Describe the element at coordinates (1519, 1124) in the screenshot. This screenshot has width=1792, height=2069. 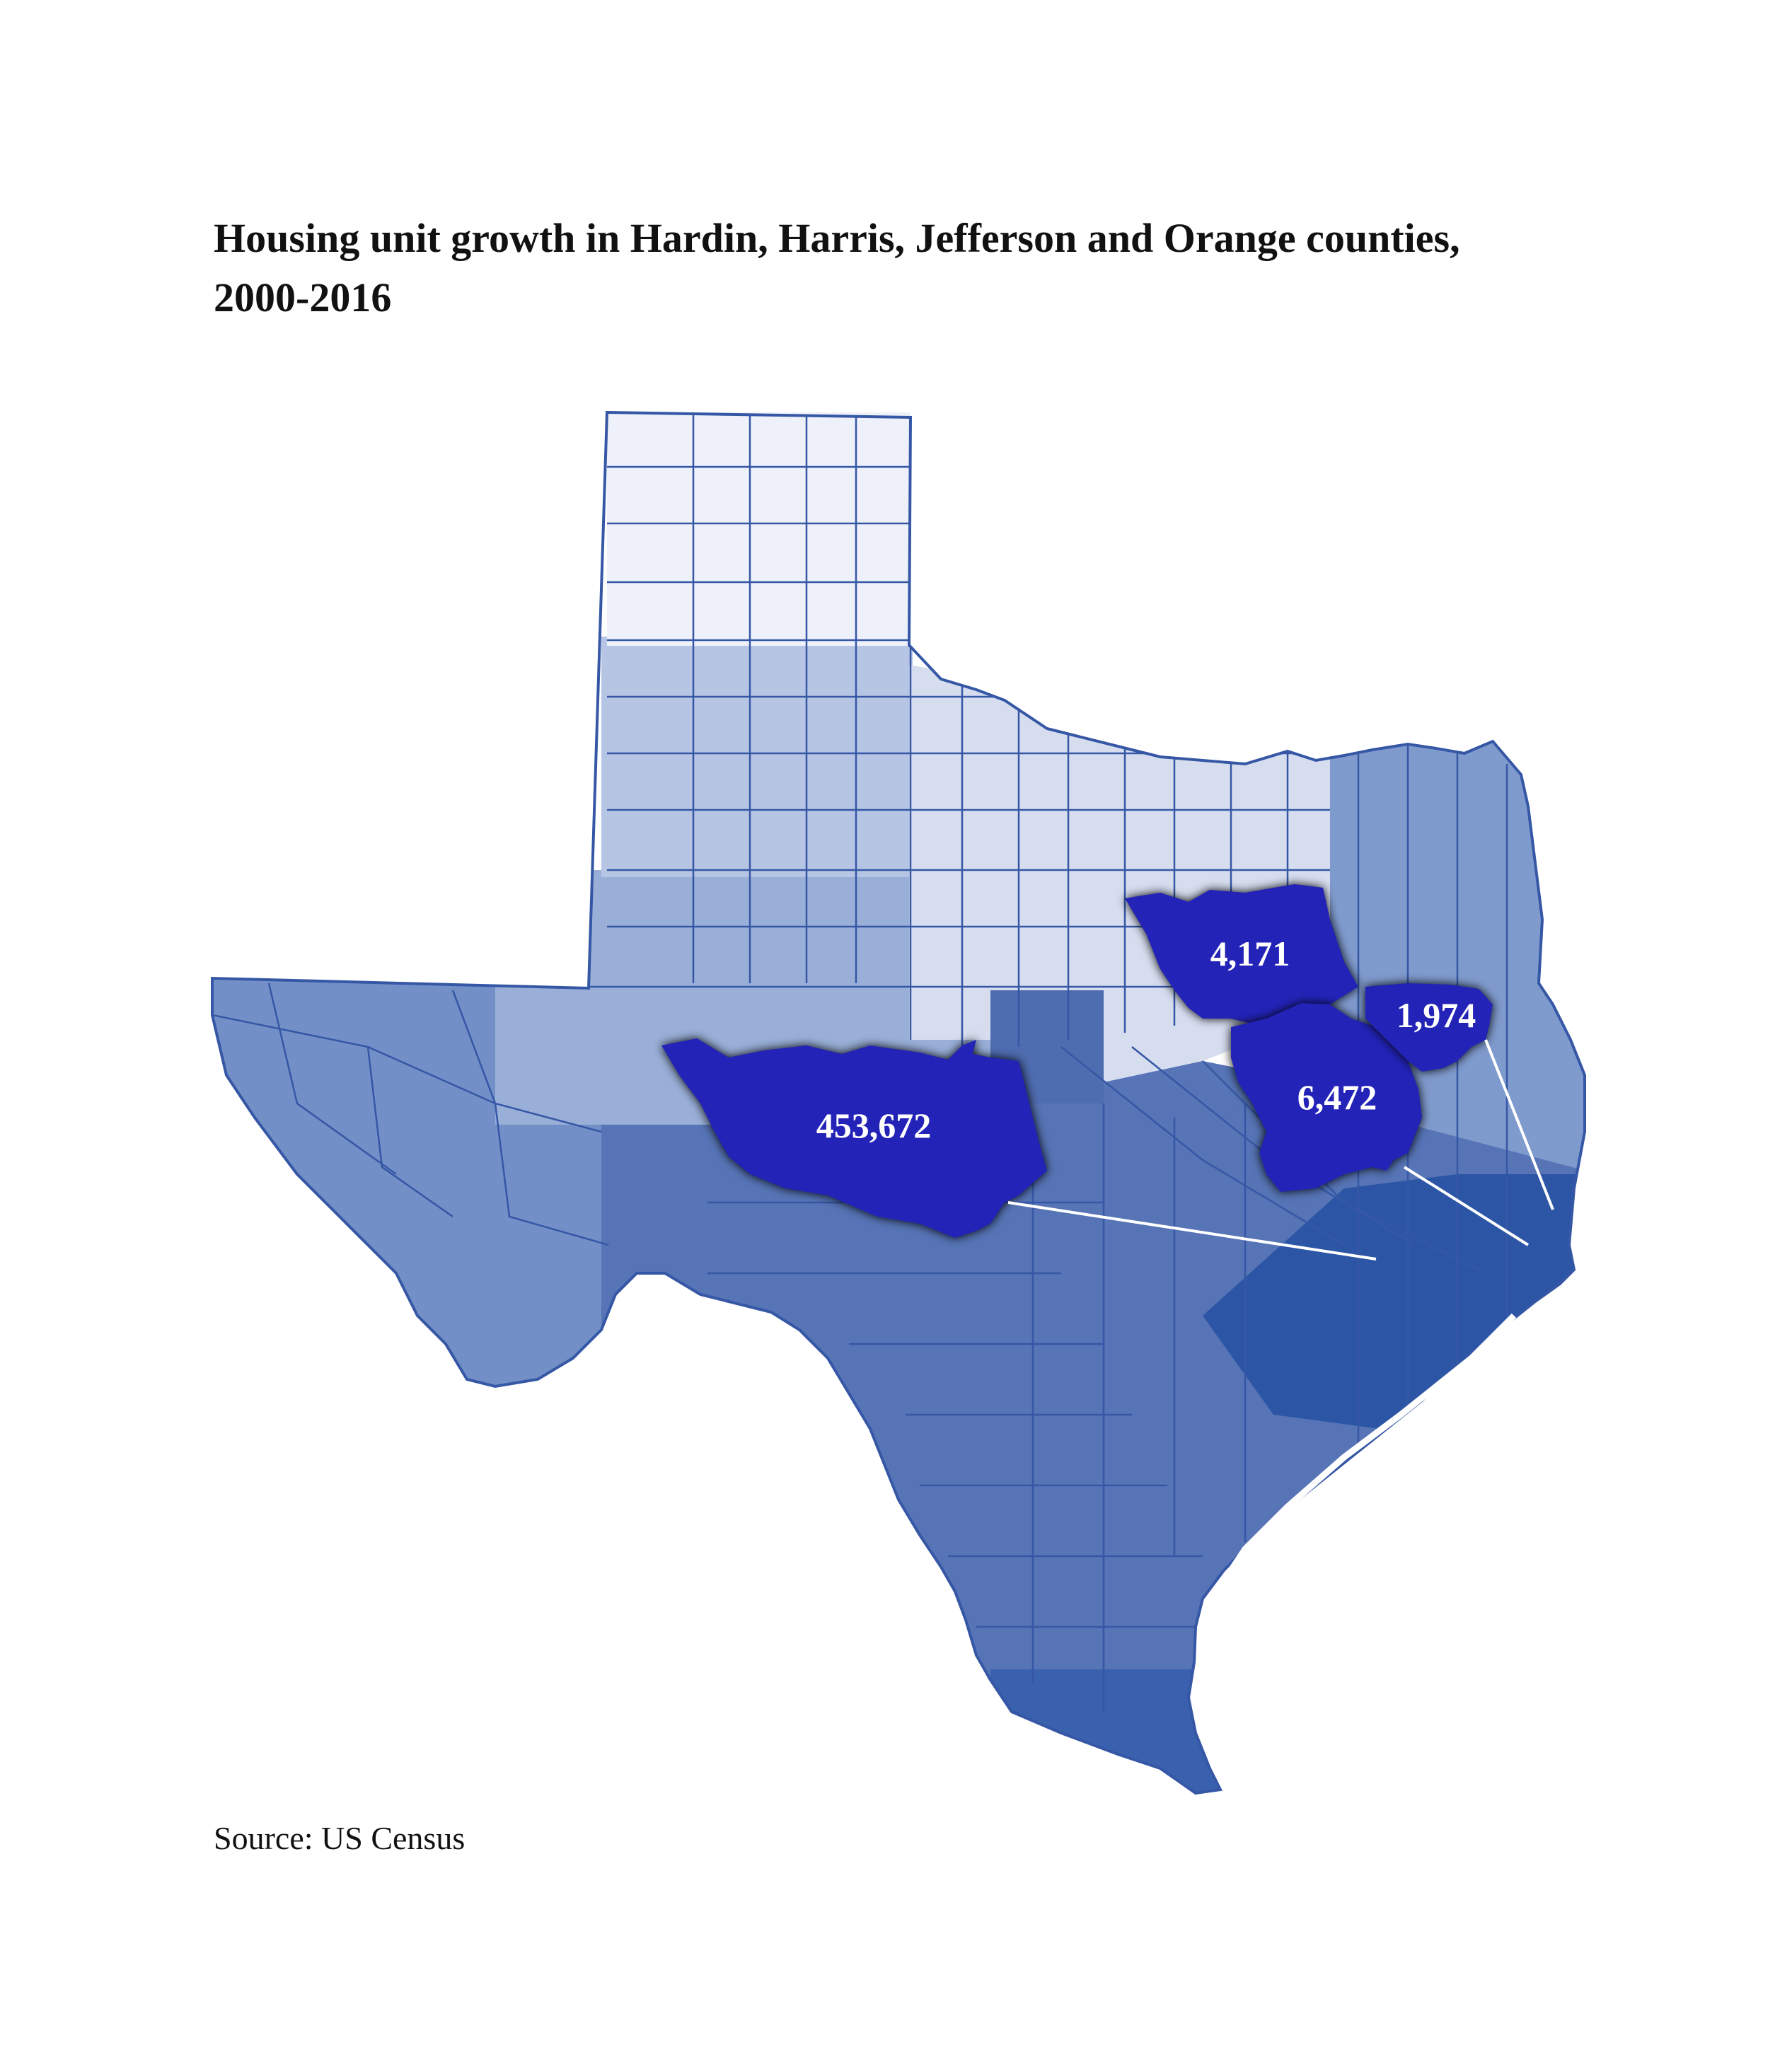
I see `leader-line-orange` at that location.